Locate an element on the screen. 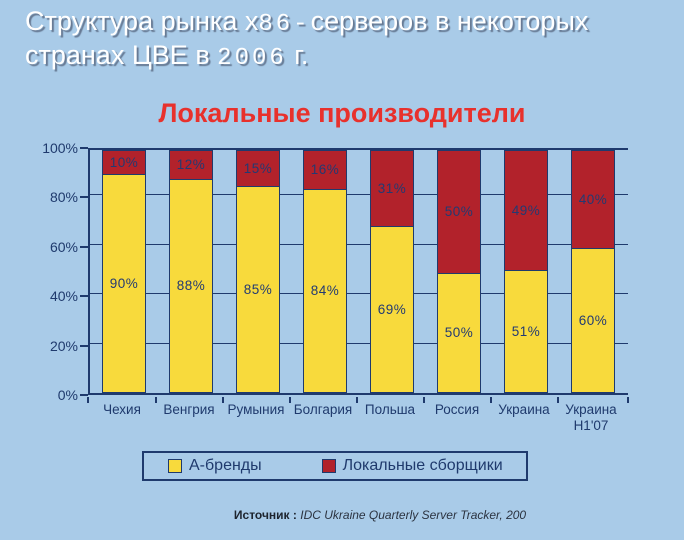  bar-1: 10% 90% is located at coordinates (124, 271).